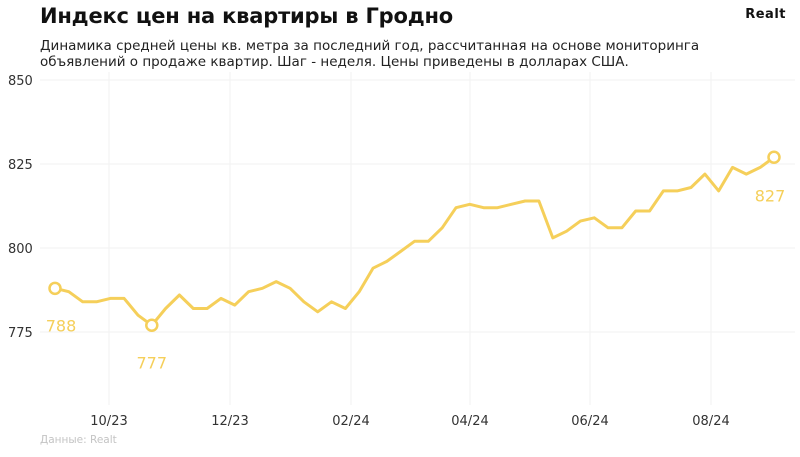 The image size is (800, 457). What do you see at coordinates (247, 16) in the screenshot?
I see `chart-title: Индекс цен на квартиры в Гродно` at bounding box center [247, 16].